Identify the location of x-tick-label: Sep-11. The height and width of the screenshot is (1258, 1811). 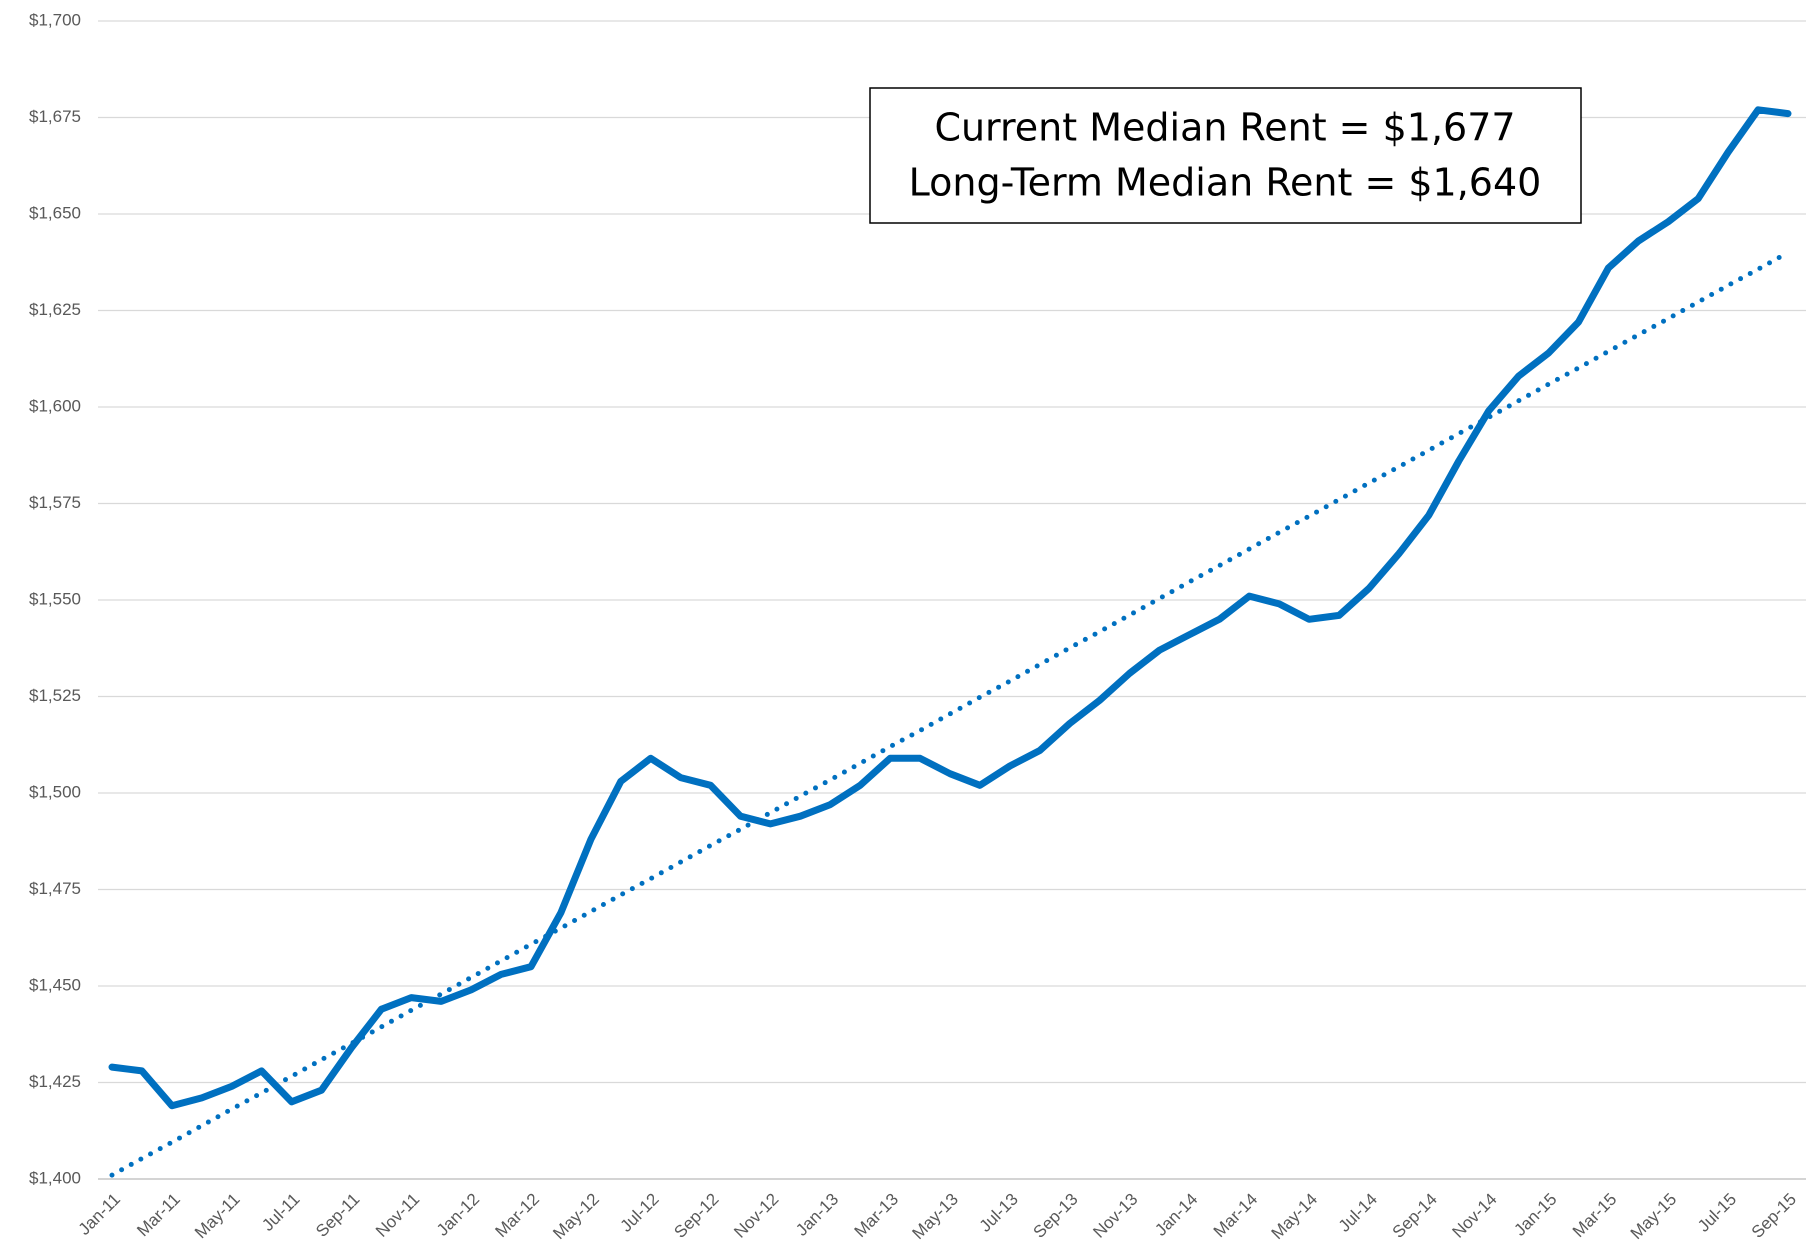
(337, 1215).